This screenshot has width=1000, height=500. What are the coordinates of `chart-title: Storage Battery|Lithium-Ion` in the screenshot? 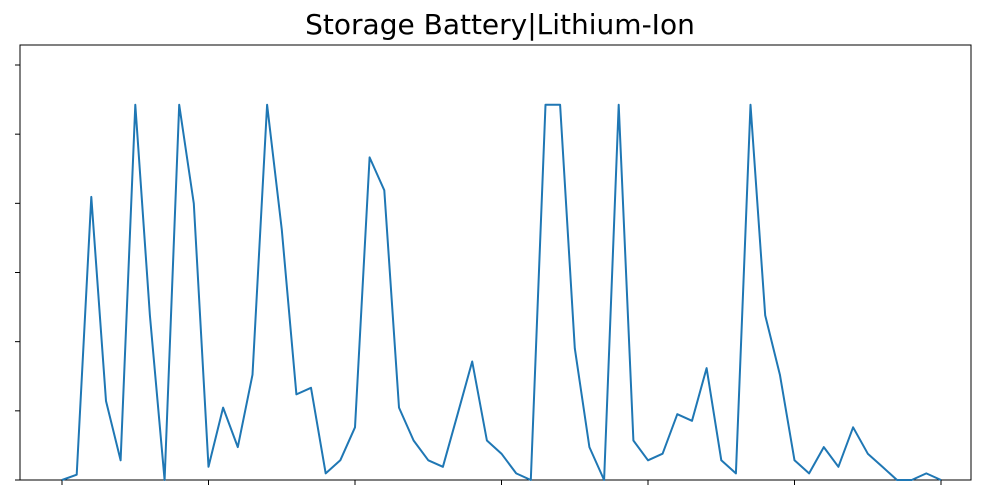 It's located at (500, 24).